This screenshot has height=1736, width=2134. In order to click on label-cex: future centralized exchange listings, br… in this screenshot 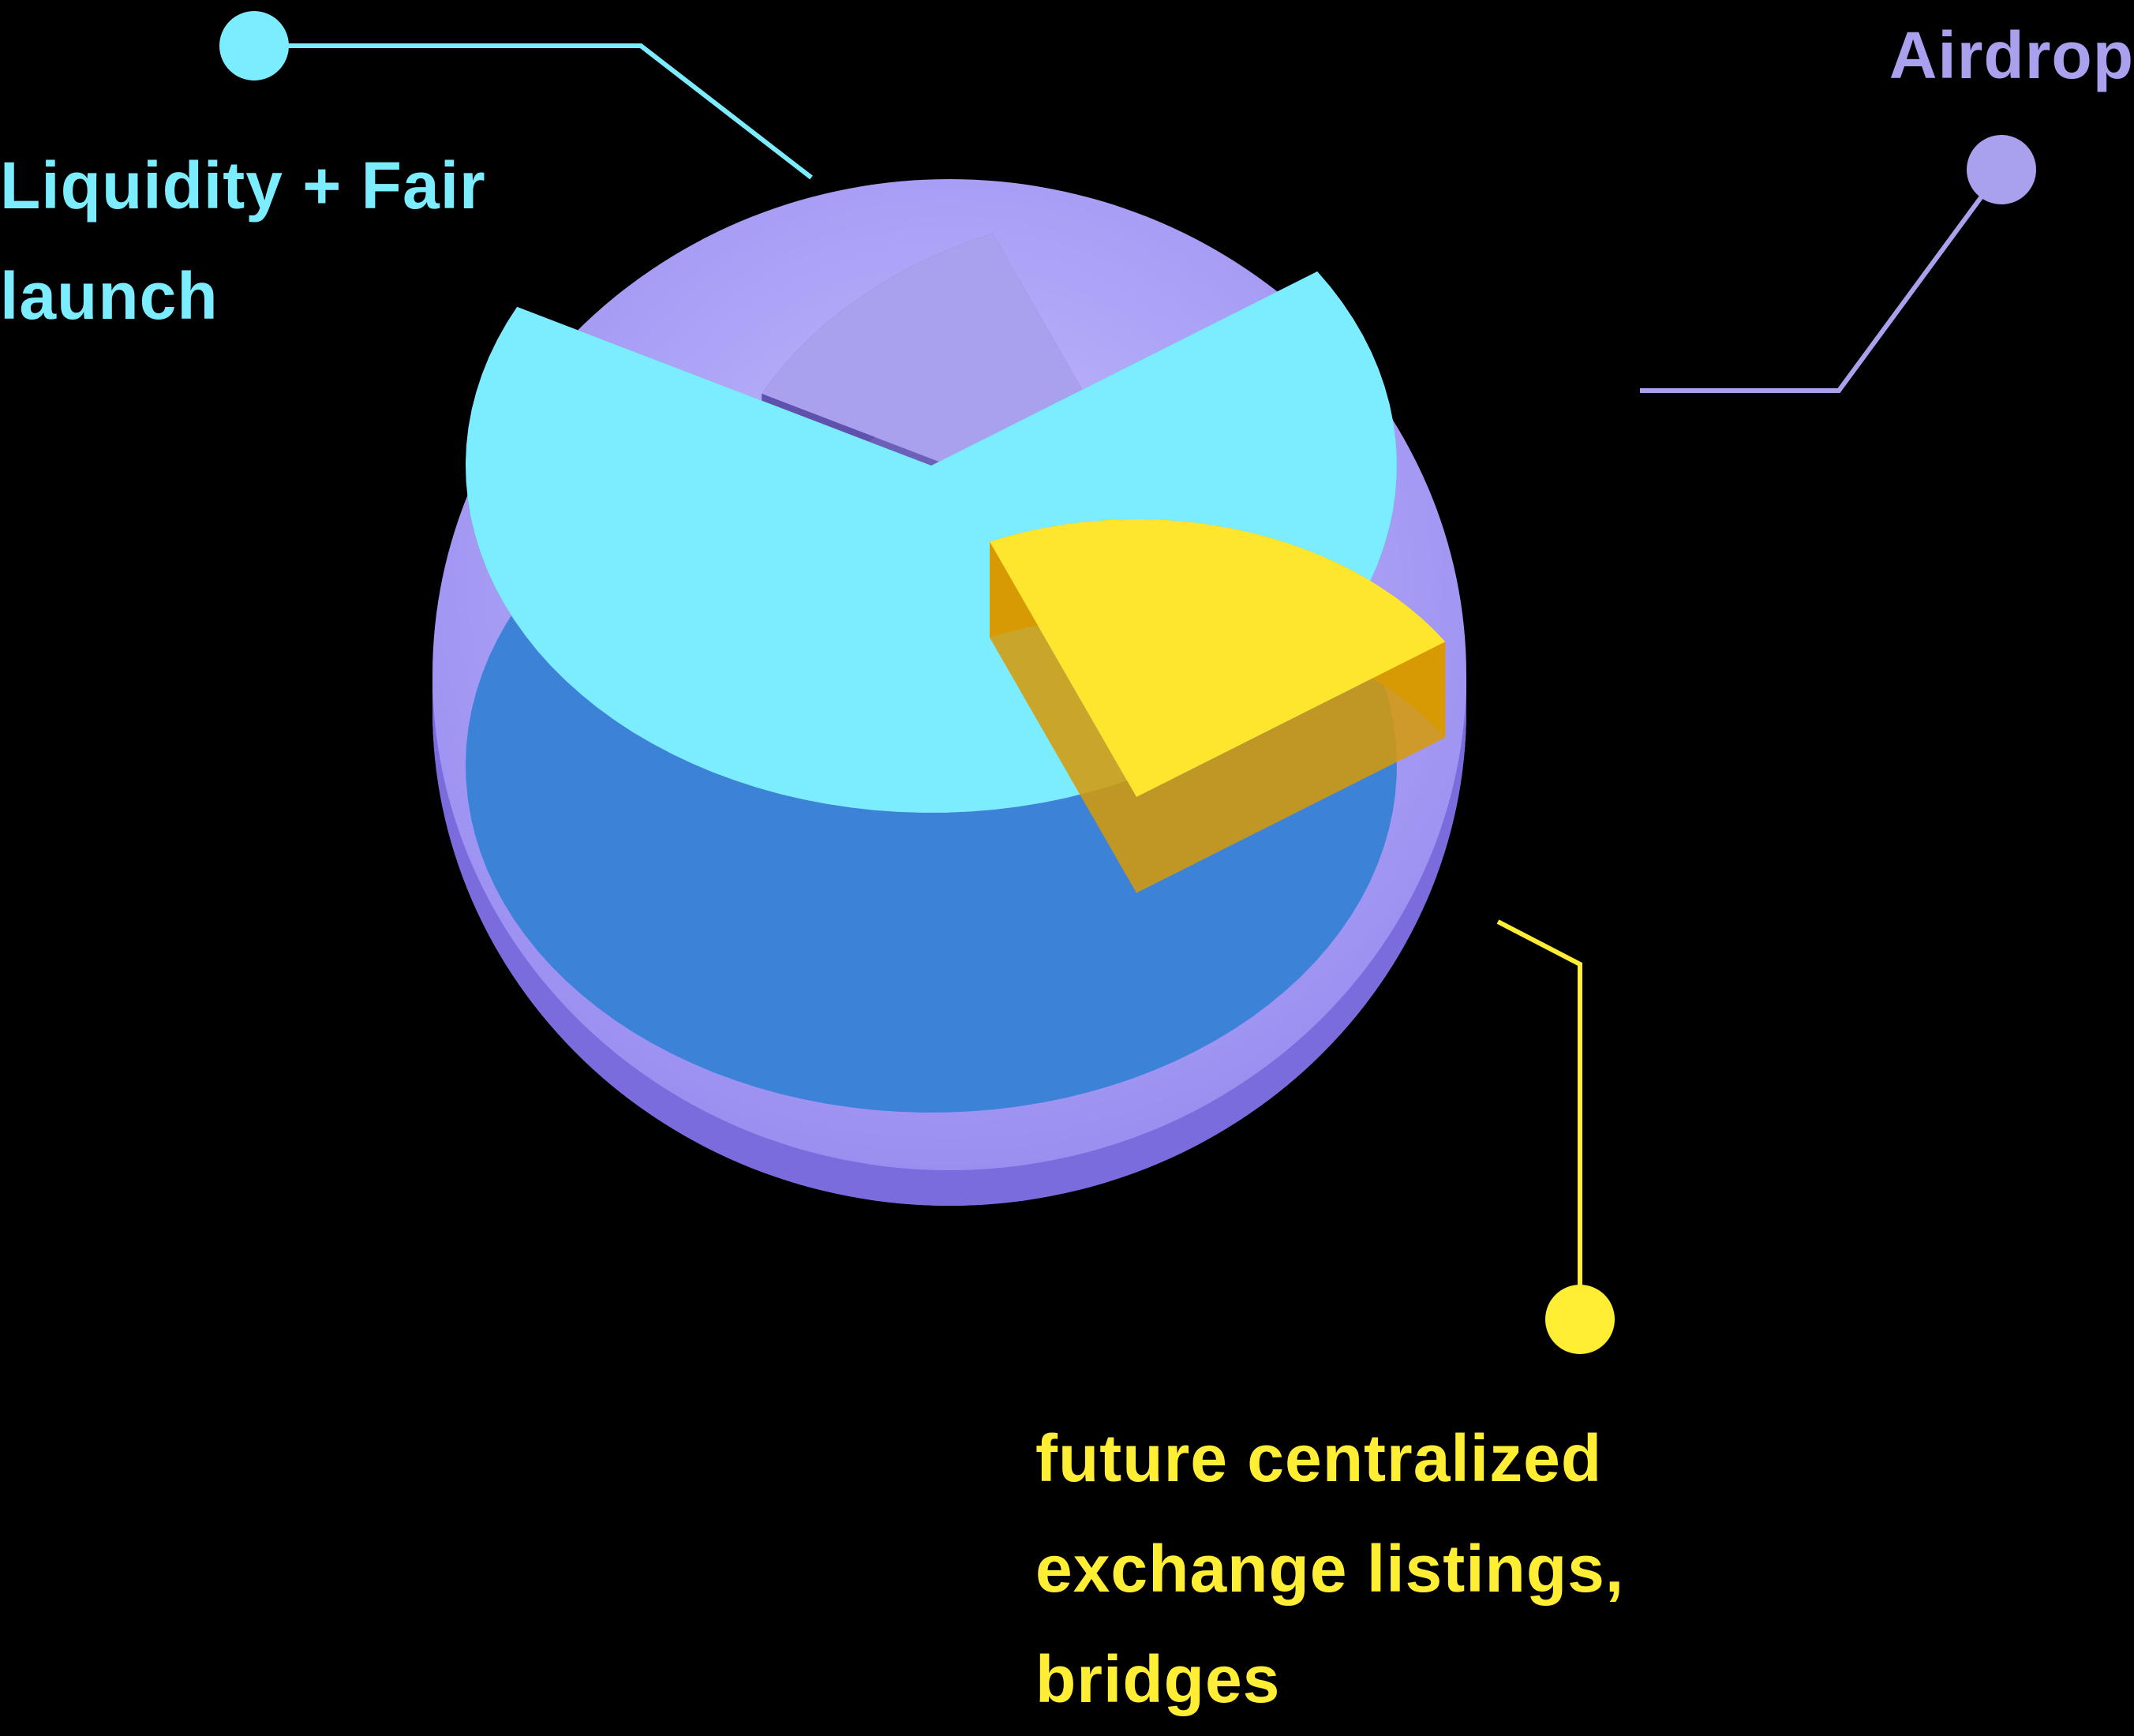, I will do `click(1329, 1568)`.